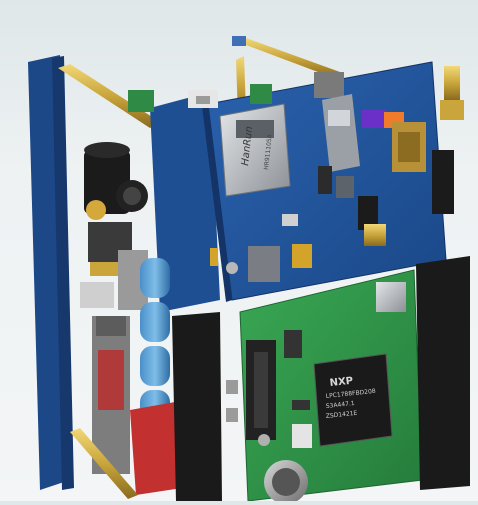 The image size is (478, 505). I want to click on front-blue-board-edge, so click(217, 203).